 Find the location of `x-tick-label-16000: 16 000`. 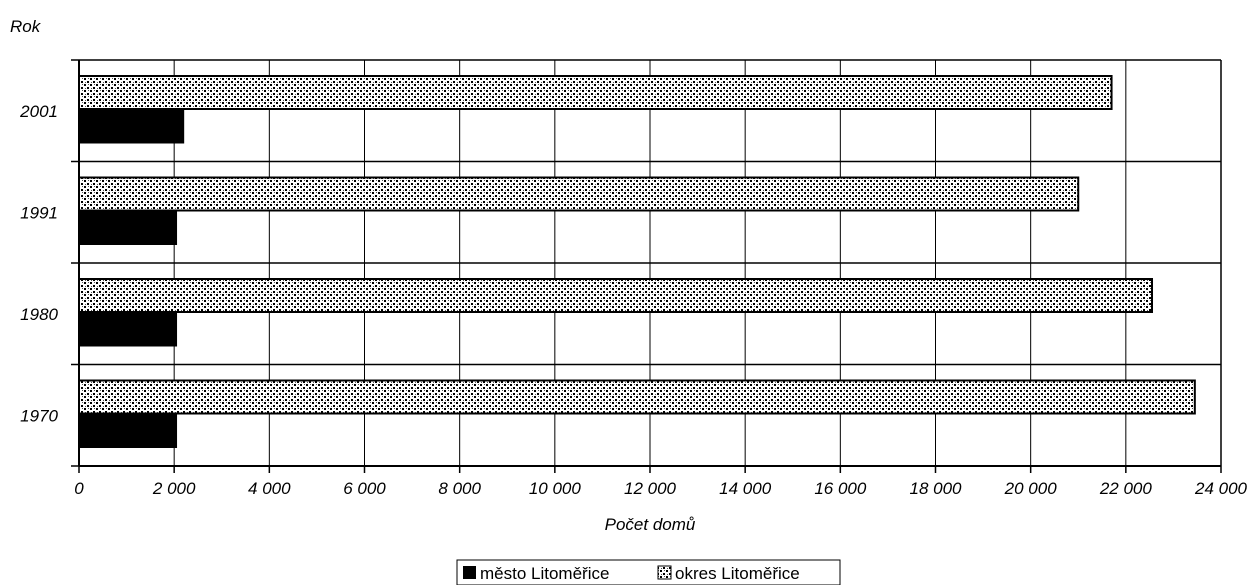

x-tick-label-16000: 16 000 is located at coordinates (840, 488).